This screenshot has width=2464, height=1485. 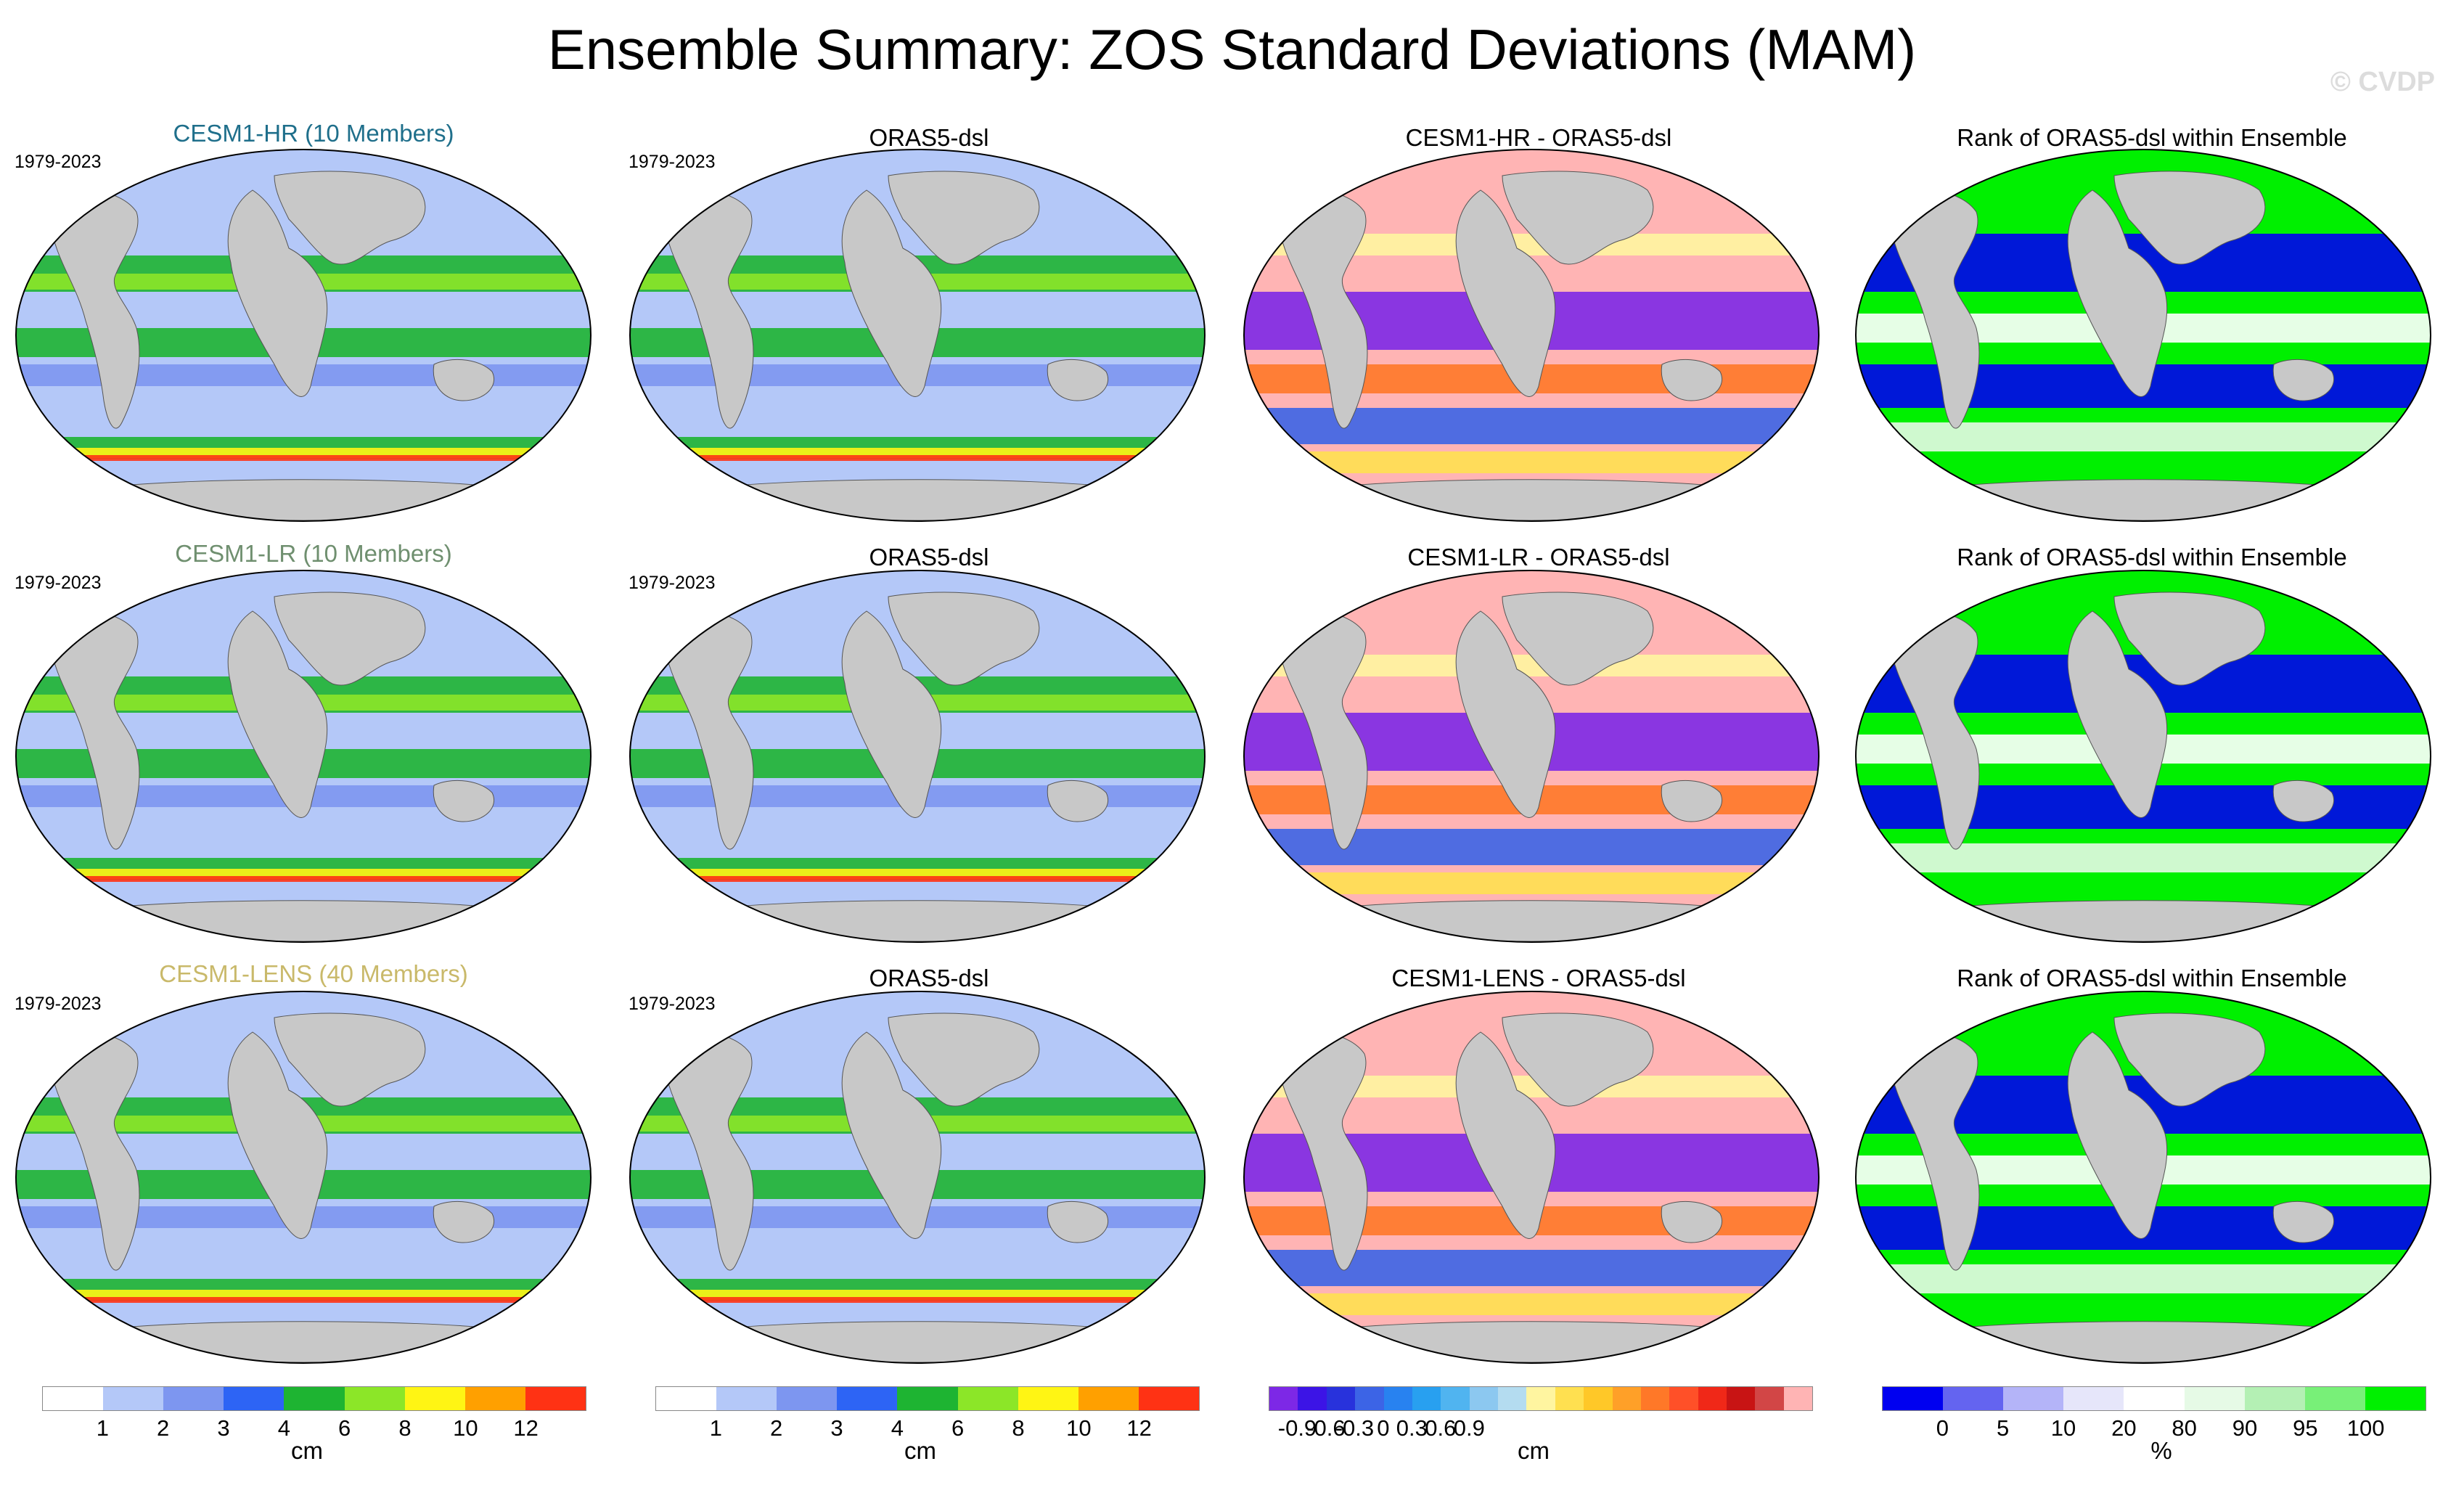 I want to click on colorbar-sd-unit: cm, so click(x=307, y=1450).